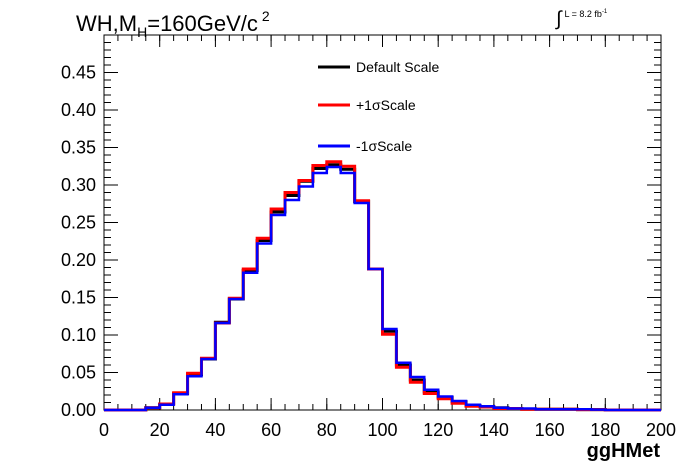 The width and height of the screenshot is (696, 472). I want to click on title-superscript: 2, so click(265, 16).